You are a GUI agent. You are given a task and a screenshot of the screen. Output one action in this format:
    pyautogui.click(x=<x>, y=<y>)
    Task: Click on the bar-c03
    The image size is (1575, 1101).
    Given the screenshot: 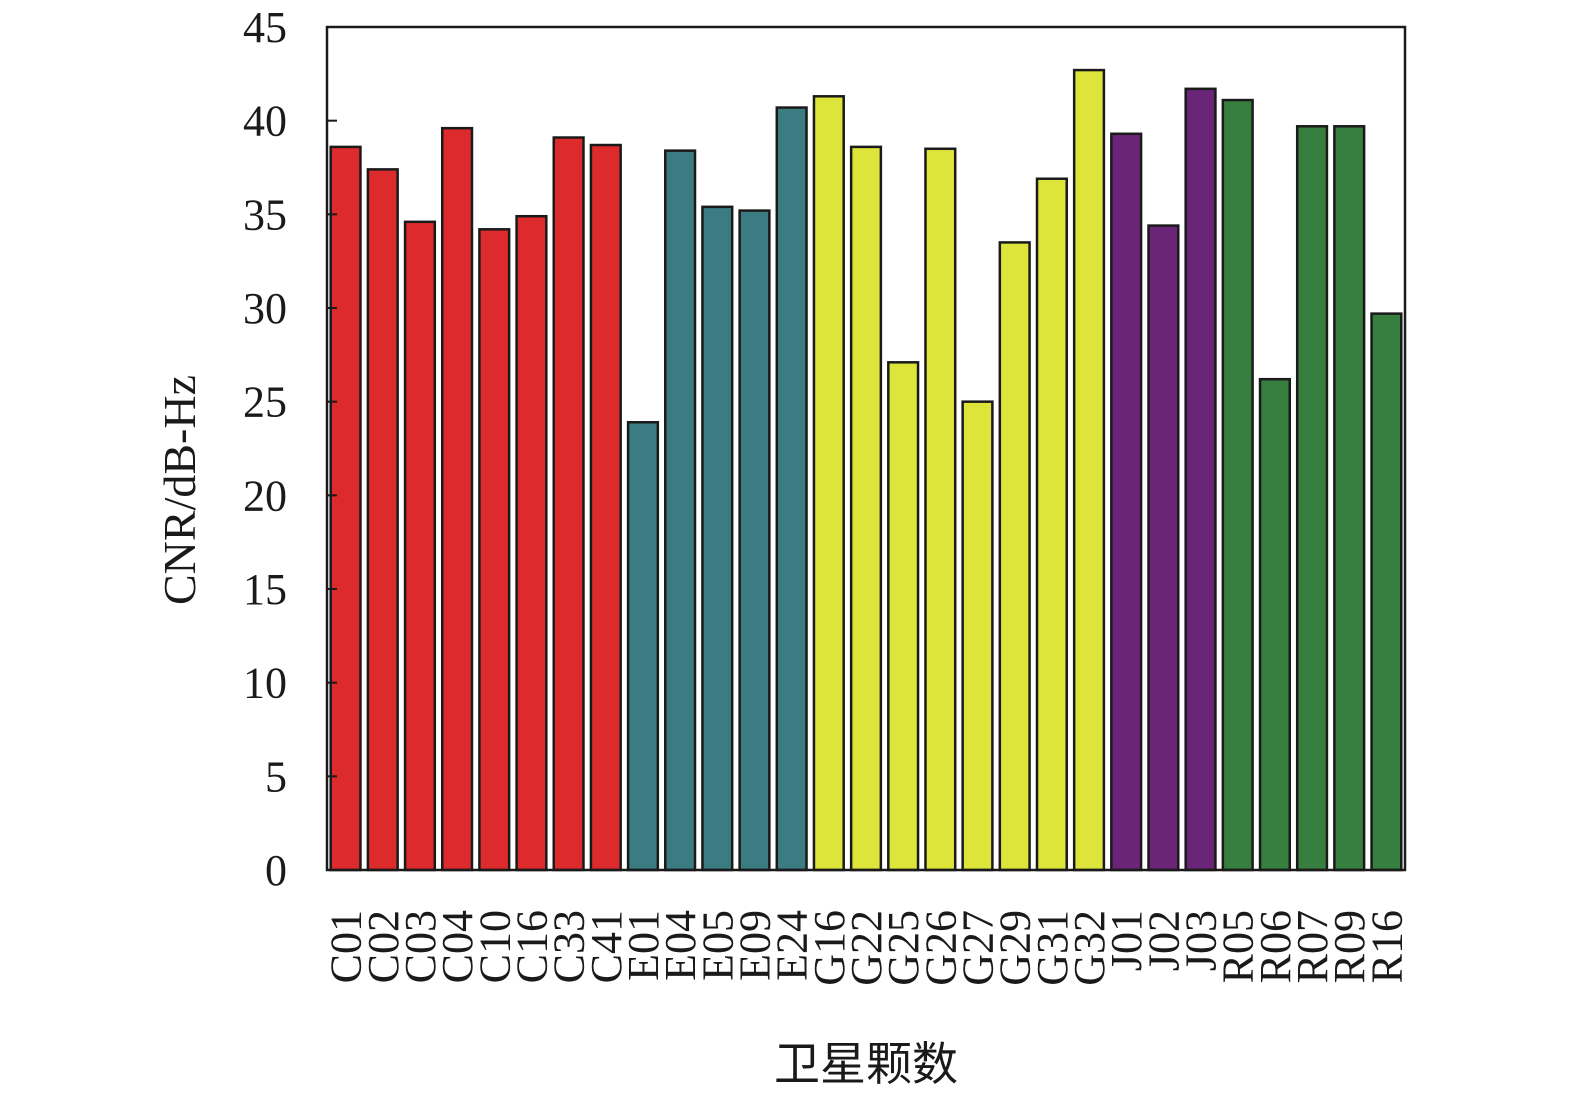 What is the action you would take?
    pyautogui.click(x=420, y=546)
    